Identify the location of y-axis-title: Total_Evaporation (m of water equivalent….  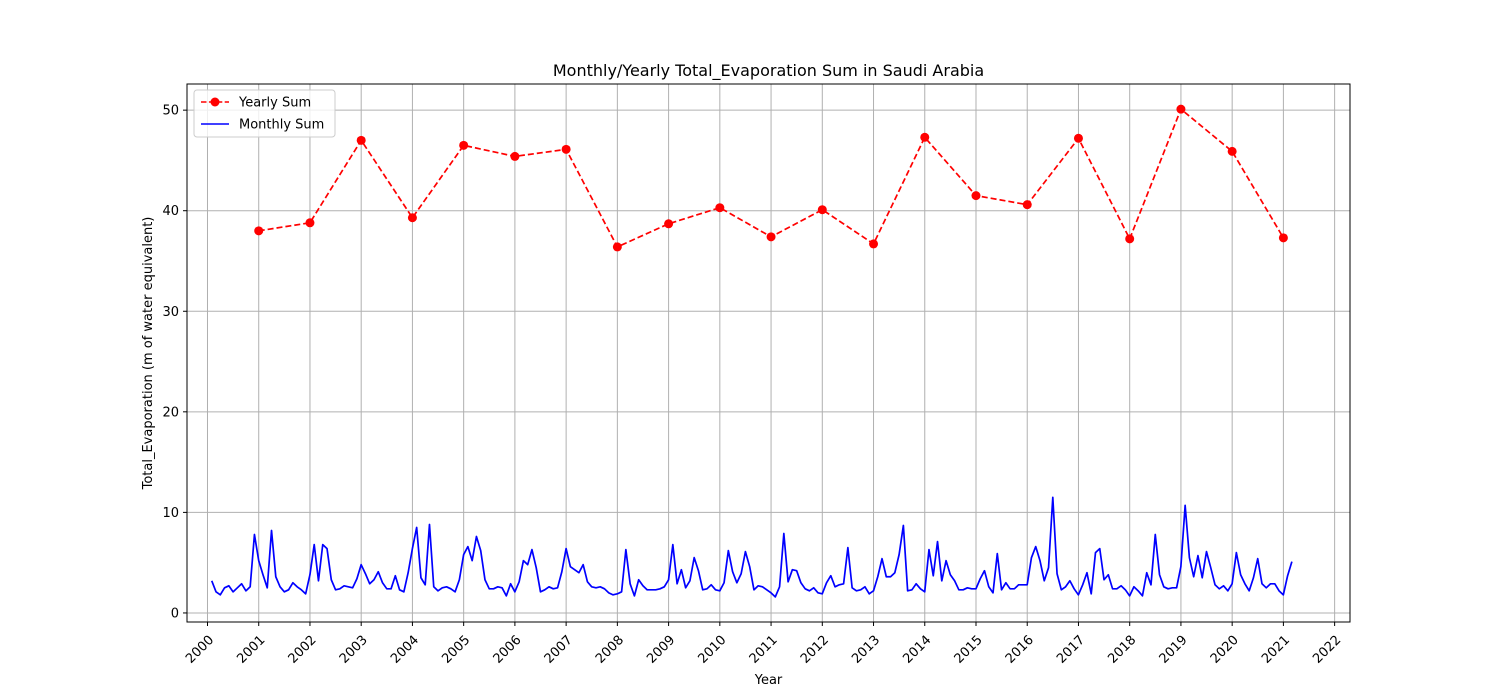
(148, 354).